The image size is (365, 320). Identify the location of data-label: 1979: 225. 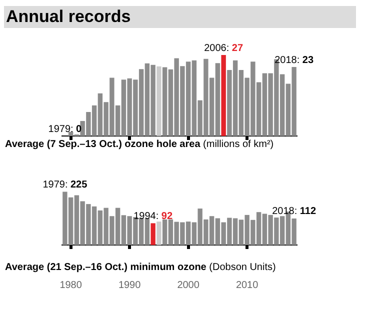
(65, 185).